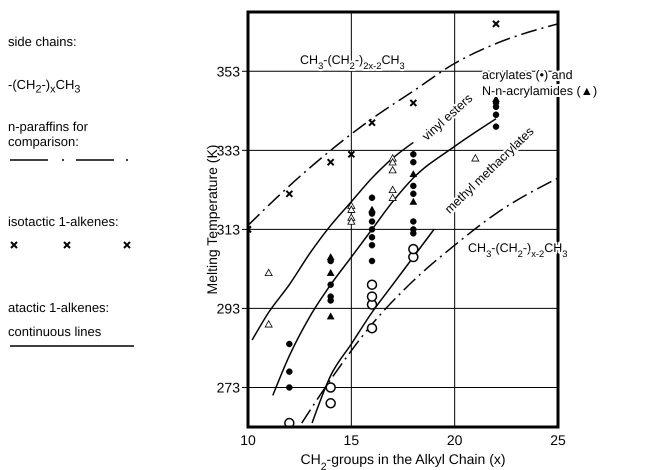  I want to click on y-tick-label: 353, so click(228, 71).